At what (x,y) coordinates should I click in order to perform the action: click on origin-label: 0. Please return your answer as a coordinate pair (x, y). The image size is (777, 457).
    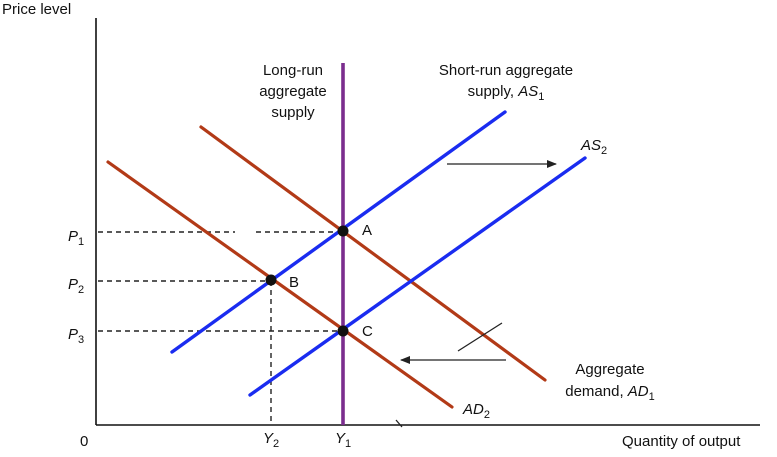
    Looking at the image, I should click on (84, 441).